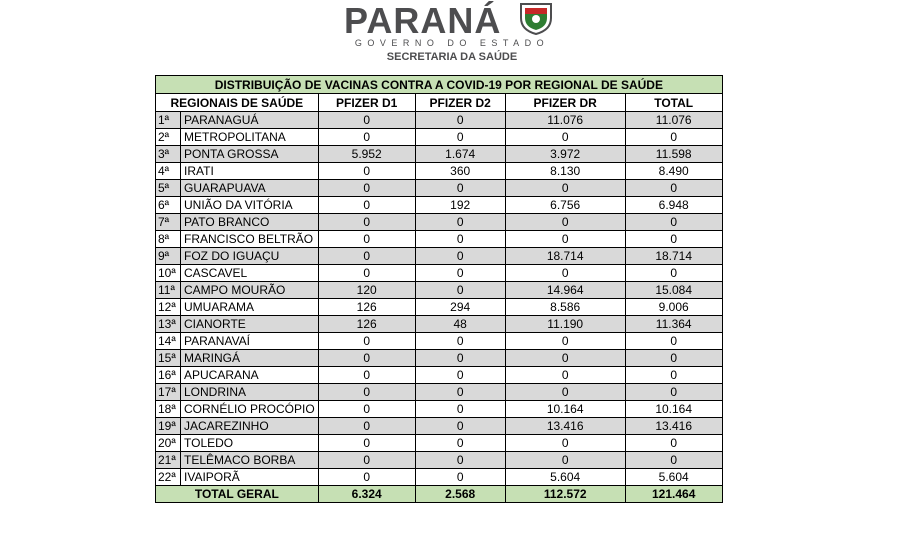  Describe the element at coordinates (439, 290) in the screenshot. I see `region-row: 11ª CAMPO MOURÃO 120 0 14.964 15.084` at that location.